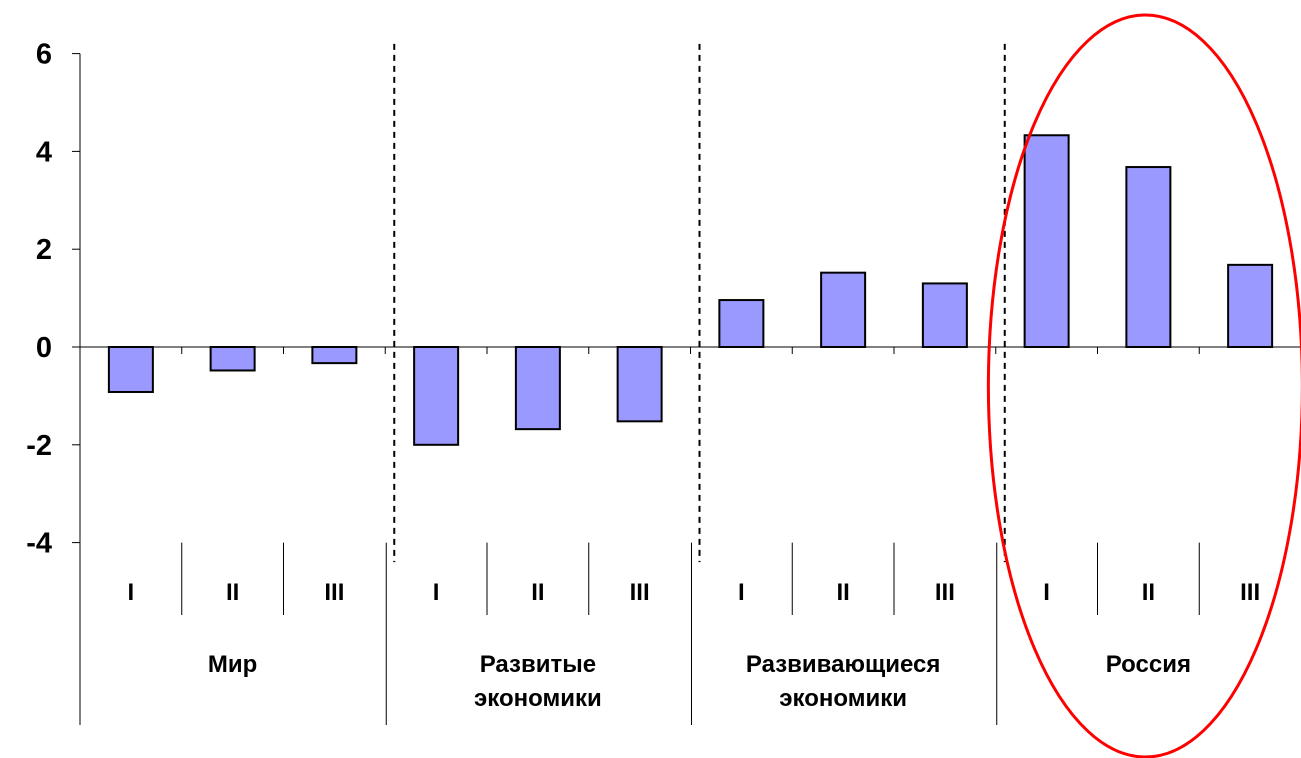 Image resolution: width=1301 pixels, height=758 pixels. I want to click on y-tick-label: -4, so click(39, 544).